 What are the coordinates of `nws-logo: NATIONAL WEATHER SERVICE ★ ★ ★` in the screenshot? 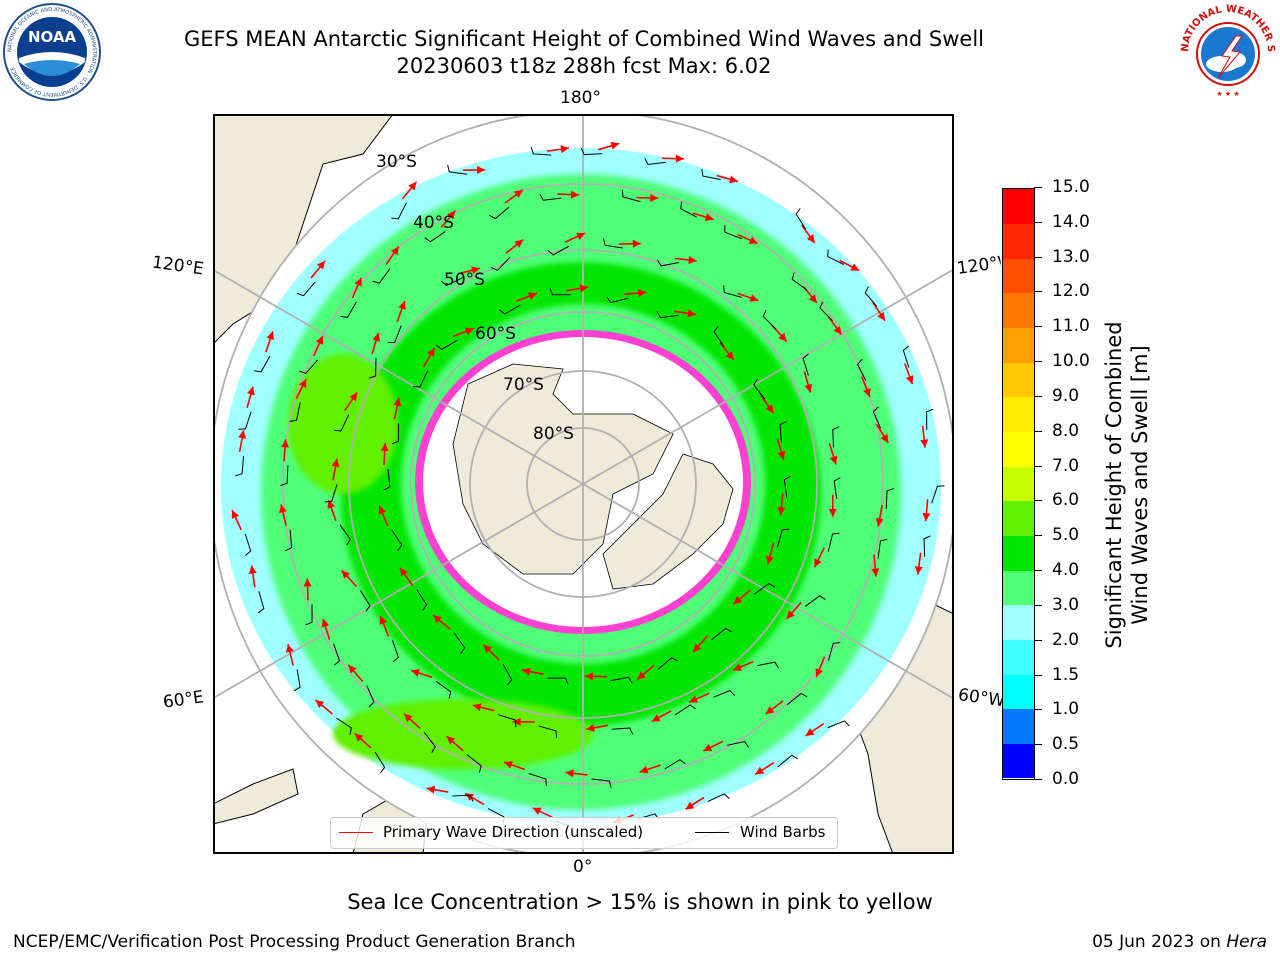 It's located at (1226, 51).